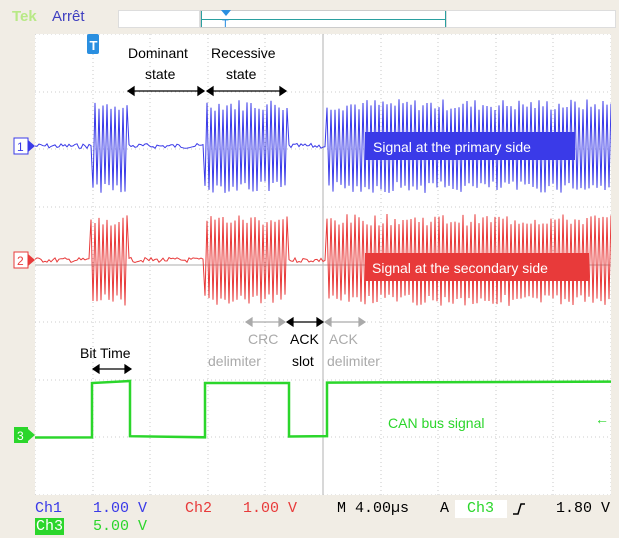  Describe the element at coordinates (602, 419) in the screenshot. I see `trigger-level-arrow-icon: ←` at that location.